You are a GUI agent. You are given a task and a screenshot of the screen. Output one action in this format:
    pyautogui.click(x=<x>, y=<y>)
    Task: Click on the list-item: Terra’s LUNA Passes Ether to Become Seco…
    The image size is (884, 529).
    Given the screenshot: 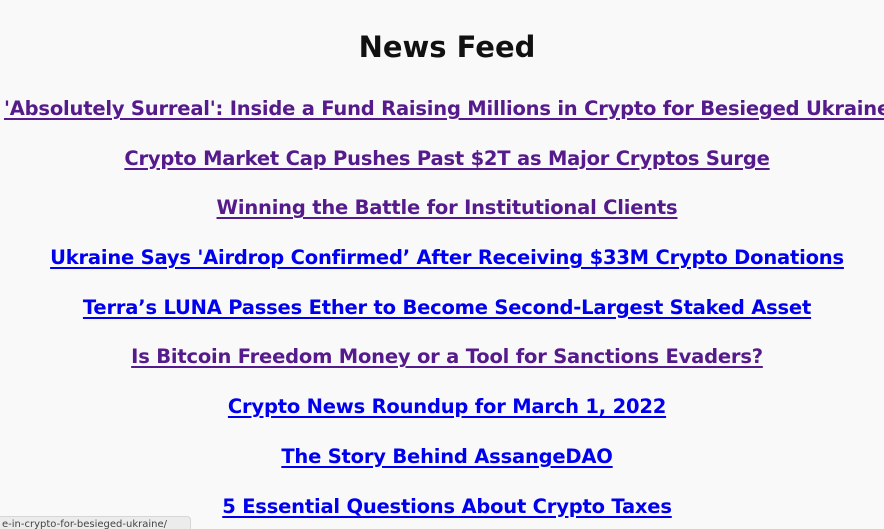 What is the action you would take?
    pyautogui.click(x=442, y=318)
    